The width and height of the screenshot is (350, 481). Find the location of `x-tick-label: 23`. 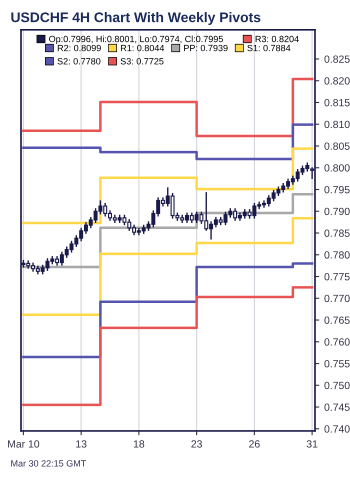

x-tick-label: 23 is located at coordinates (196, 444).